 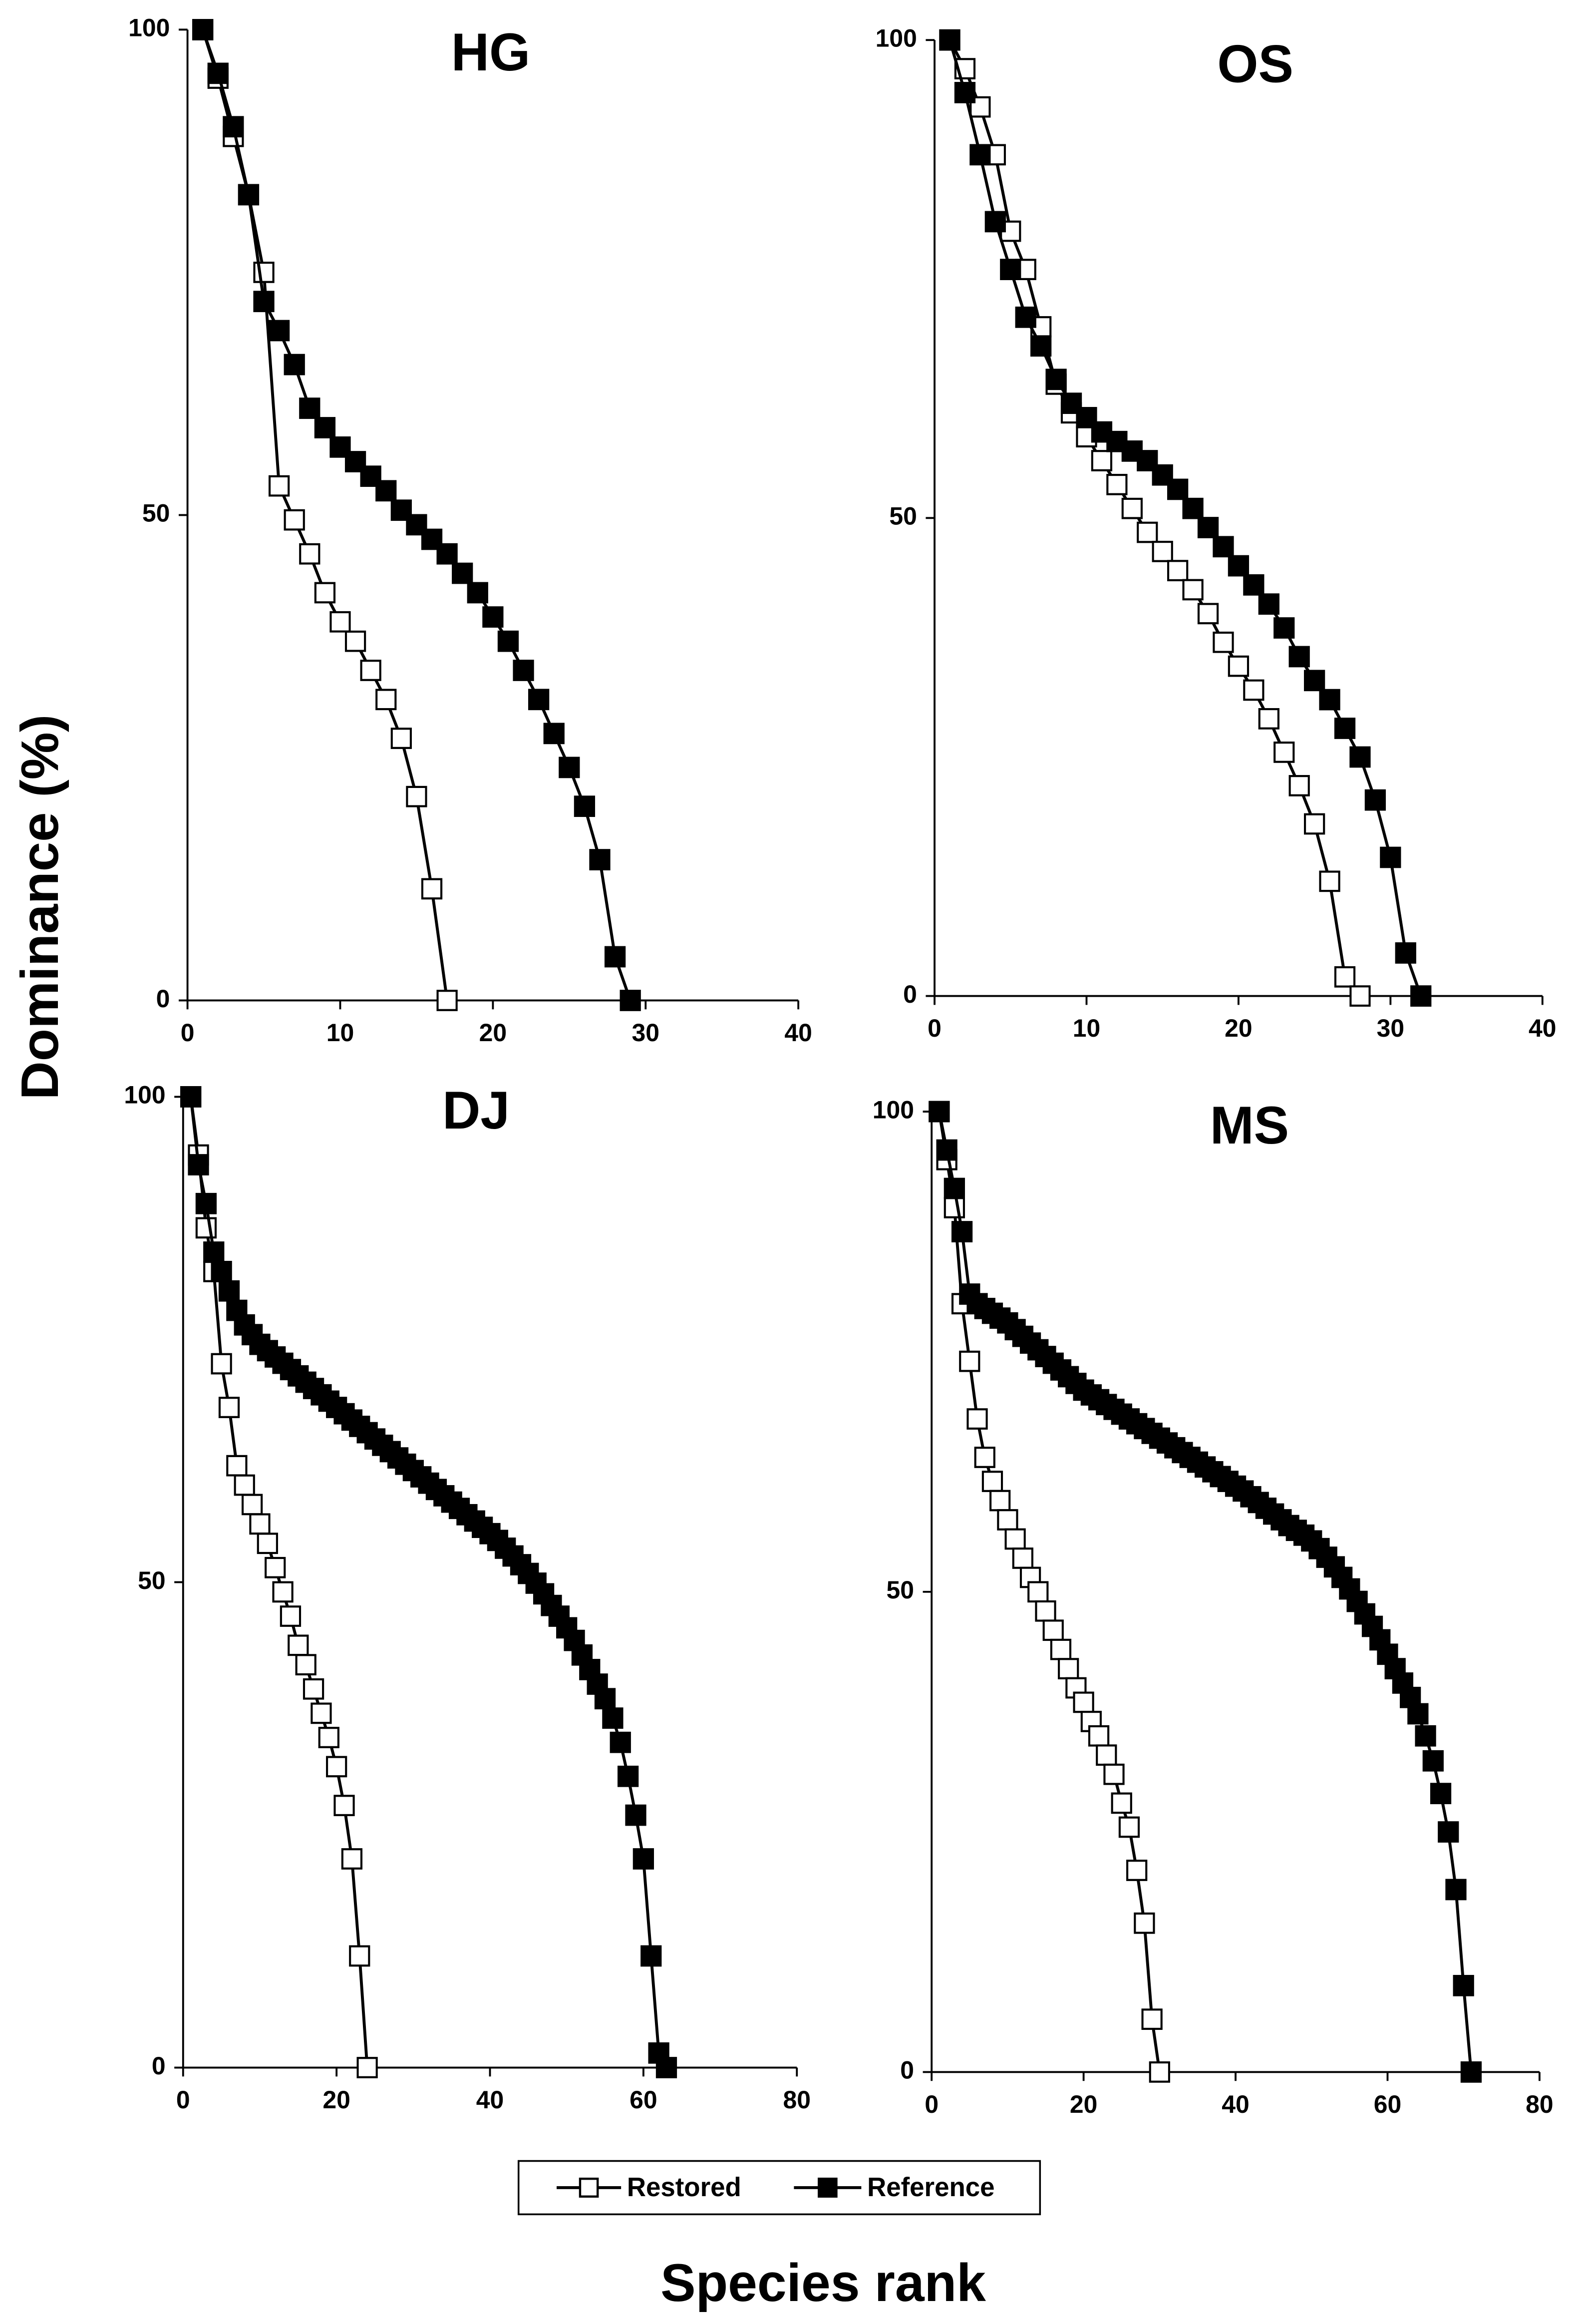 I want to click on legend-label: Reference, so click(x=930, y=2187).